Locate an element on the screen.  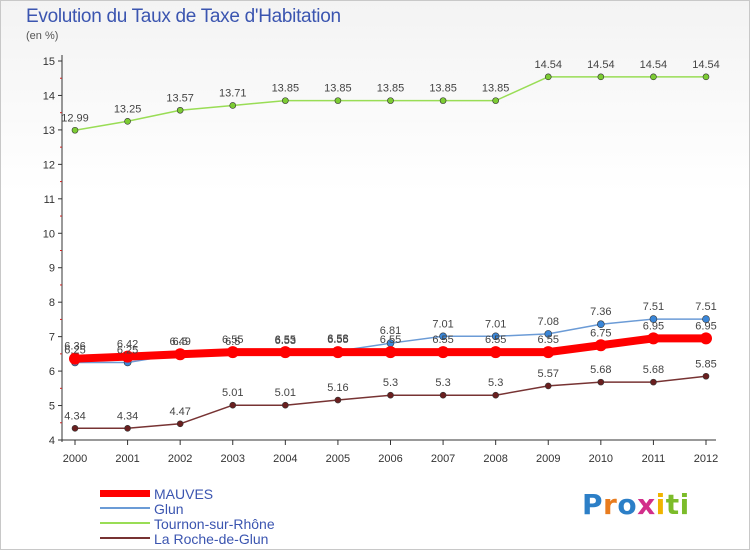
data-label-glun: 7.51 is located at coordinates (705, 307).